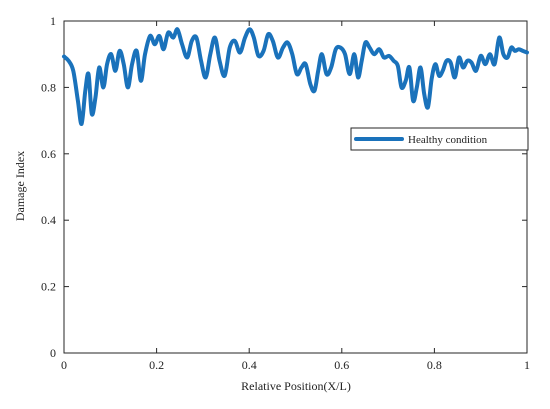 The image size is (550, 409). What do you see at coordinates (448, 140) in the screenshot?
I see `legend-label: Healthy condition` at bounding box center [448, 140].